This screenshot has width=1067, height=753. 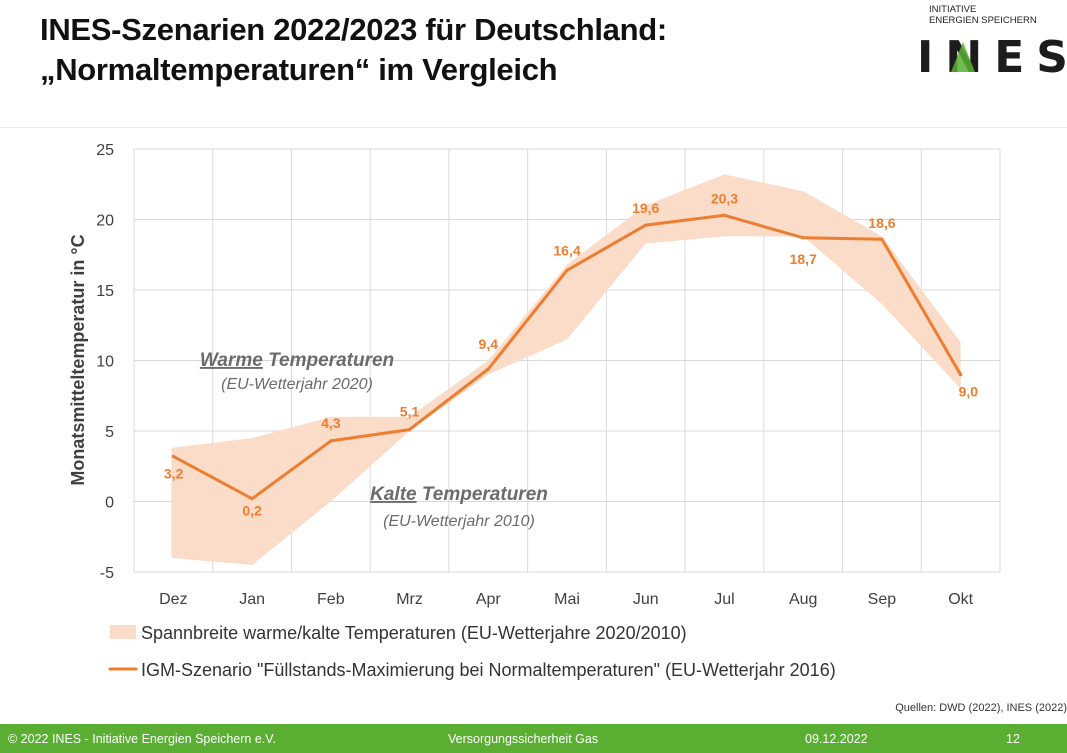 What do you see at coordinates (1013, 739) in the screenshot?
I see `footer-page-number: 12` at bounding box center [1013, 739].